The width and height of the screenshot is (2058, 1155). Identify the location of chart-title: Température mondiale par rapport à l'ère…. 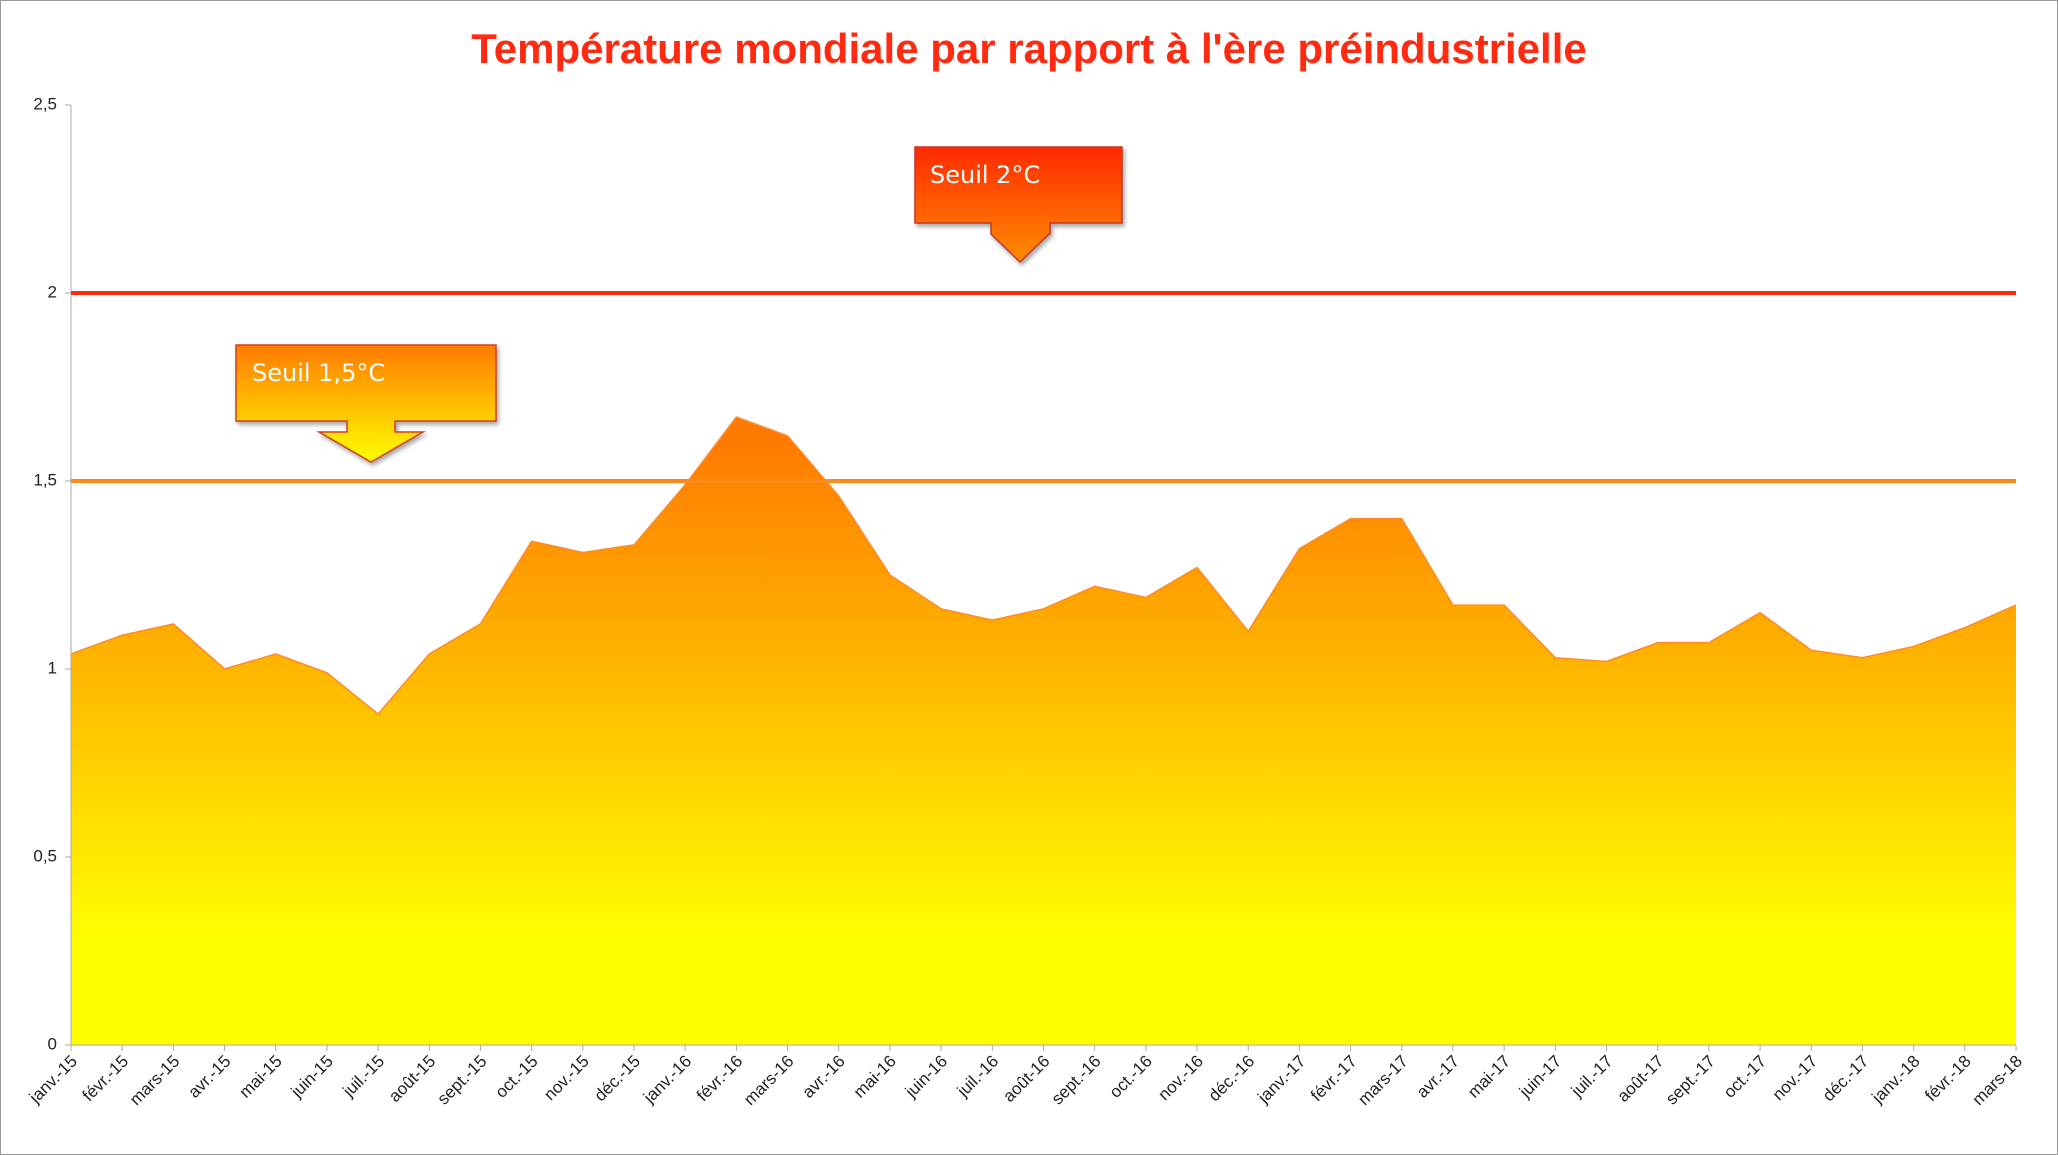
(1029, 48).